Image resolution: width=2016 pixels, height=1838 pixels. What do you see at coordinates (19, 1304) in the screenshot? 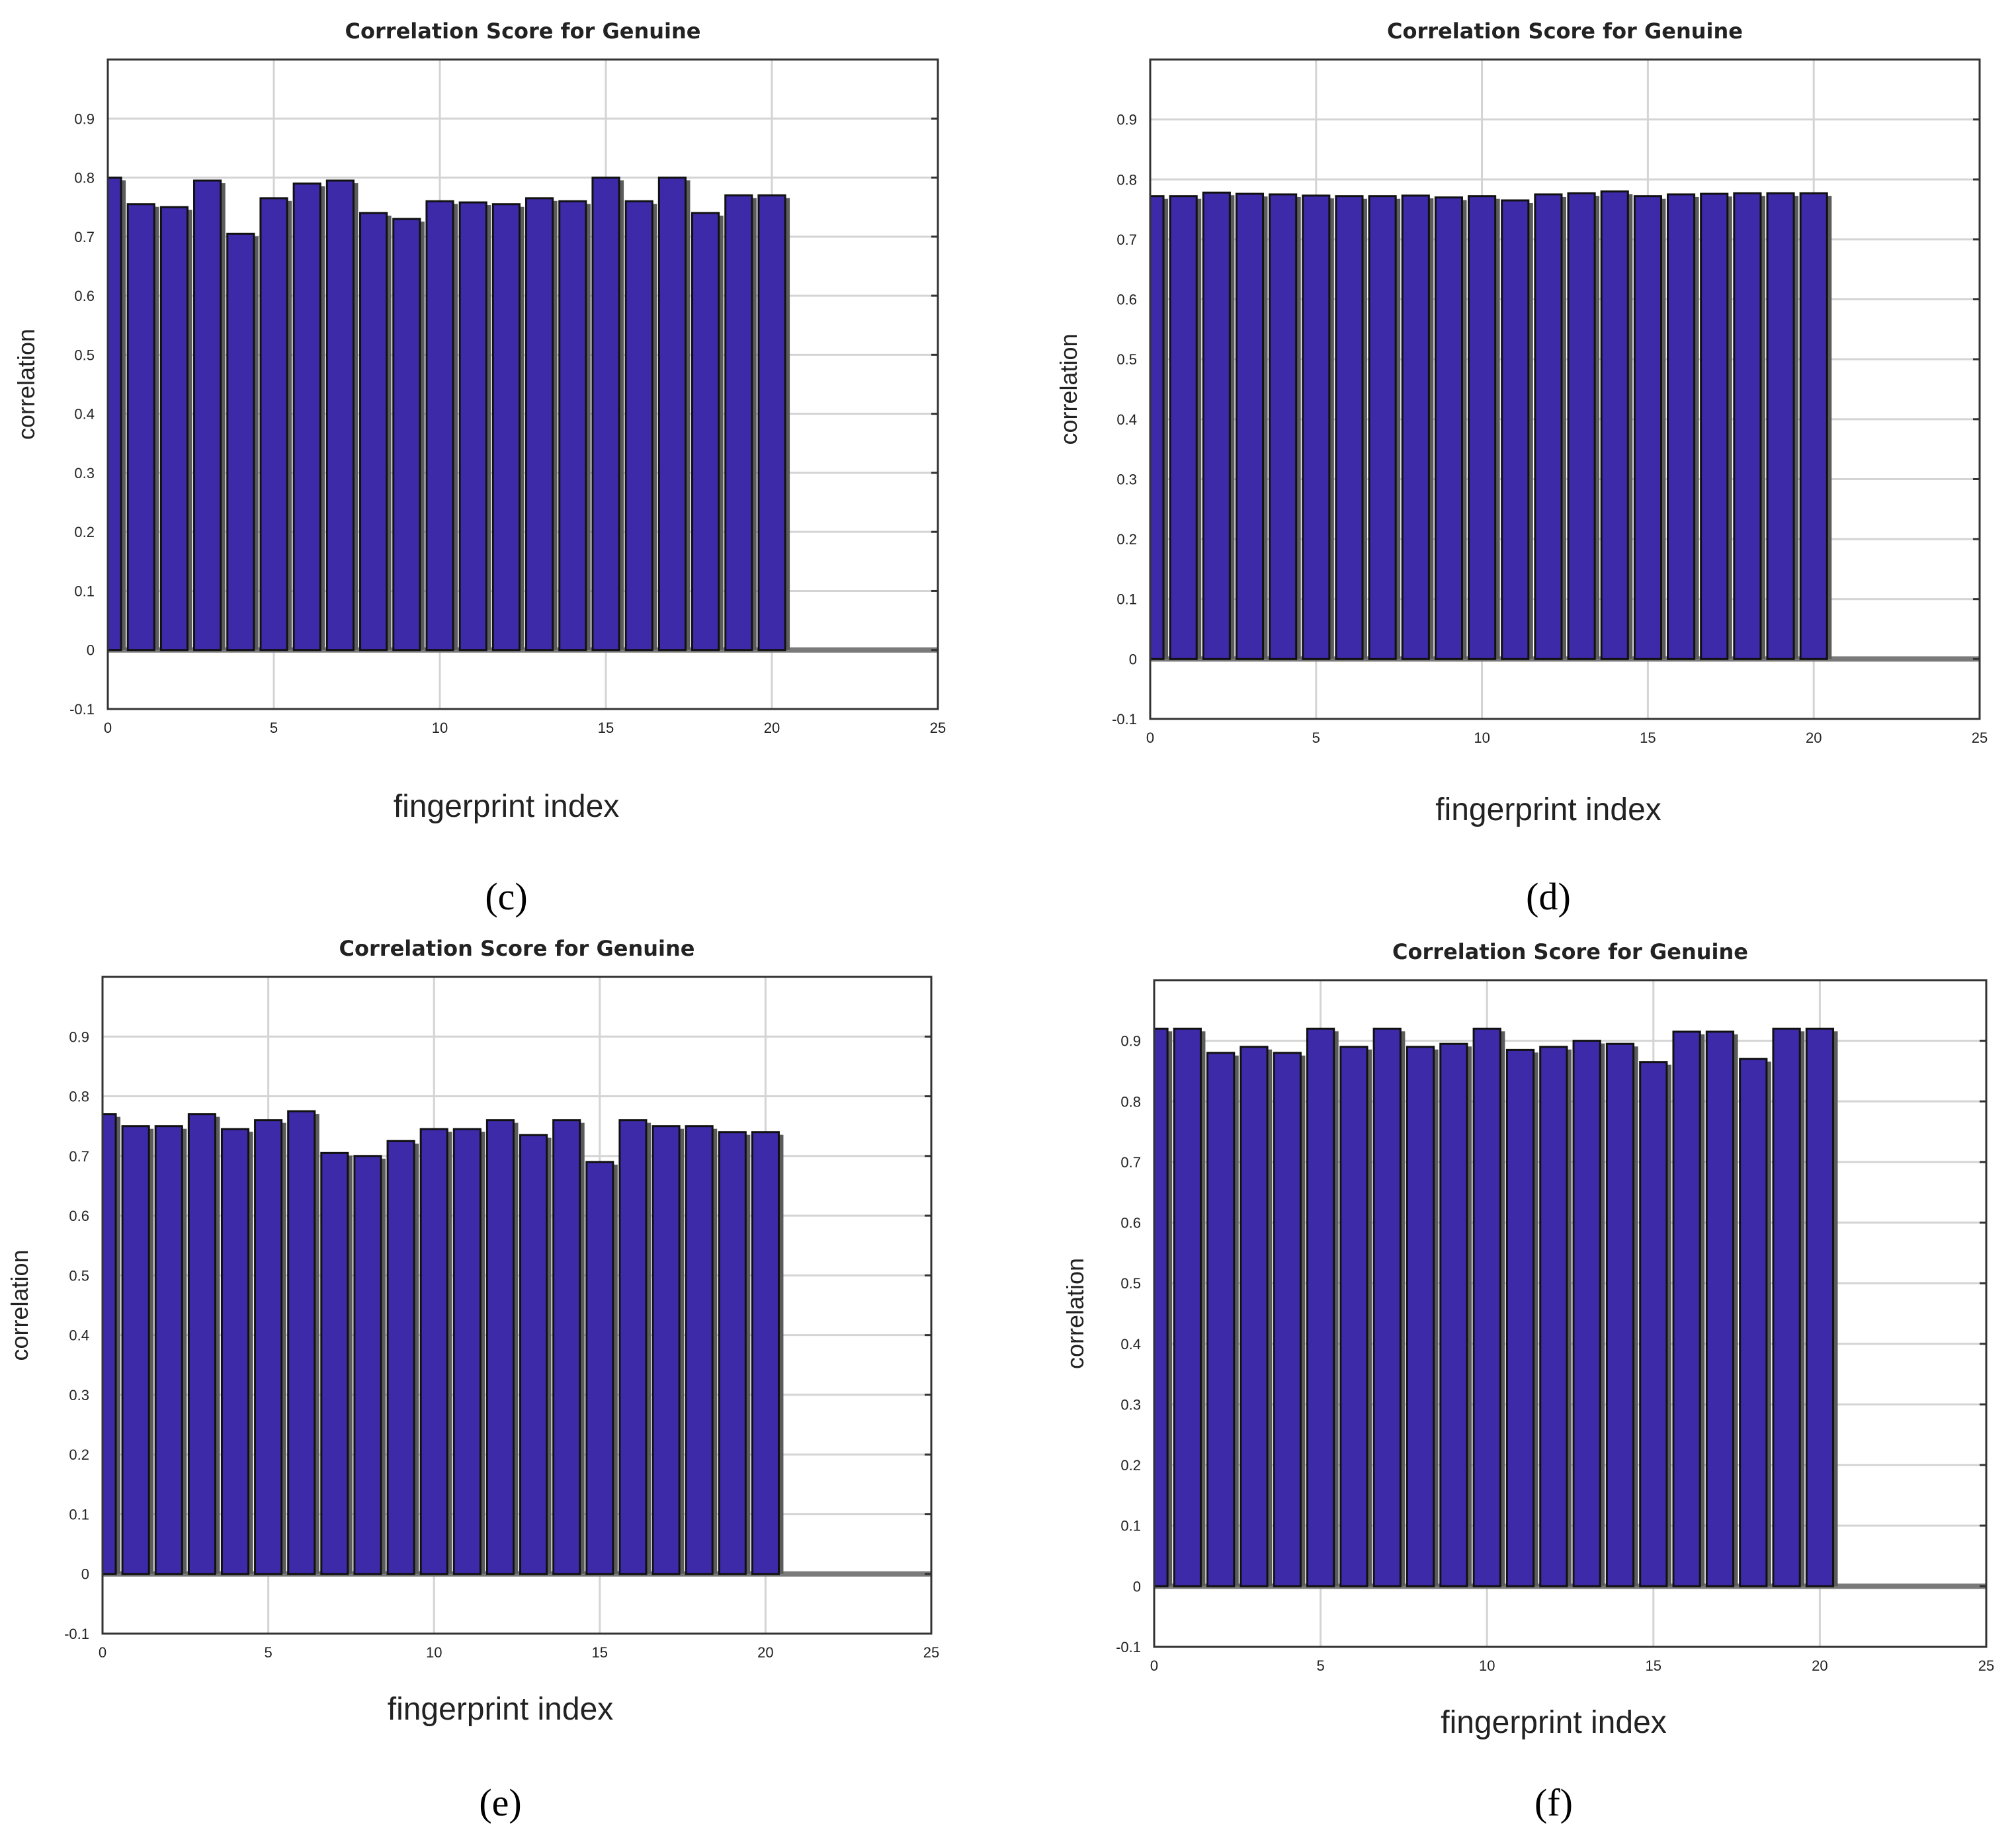
I see `y-axis-label: correlation` at bounding box center [19, 1304].